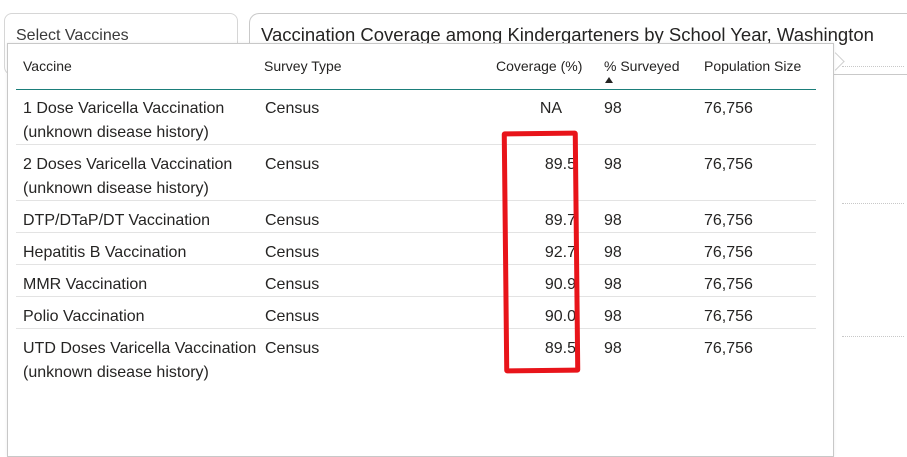 The image size is (907, 457). I want to click on cell-coverage: 92.7, so click(560, 252).